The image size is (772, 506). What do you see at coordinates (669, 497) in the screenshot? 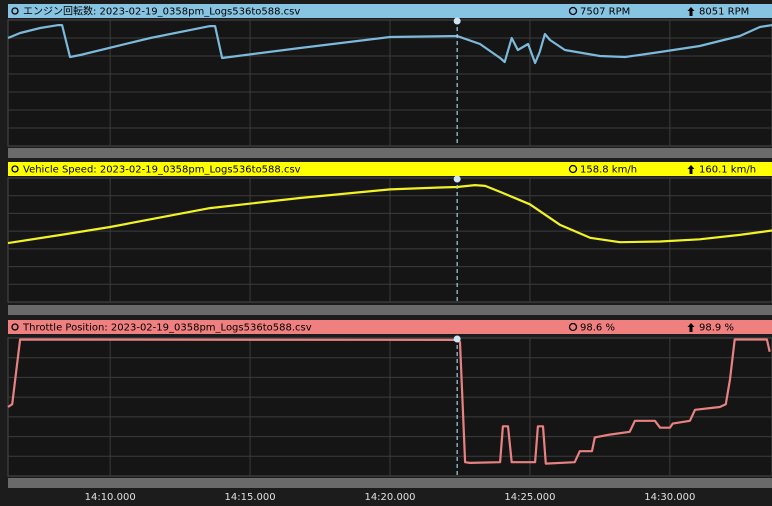
I see `x-tick-label: 14:30.000` at bounding box center [669, 497].